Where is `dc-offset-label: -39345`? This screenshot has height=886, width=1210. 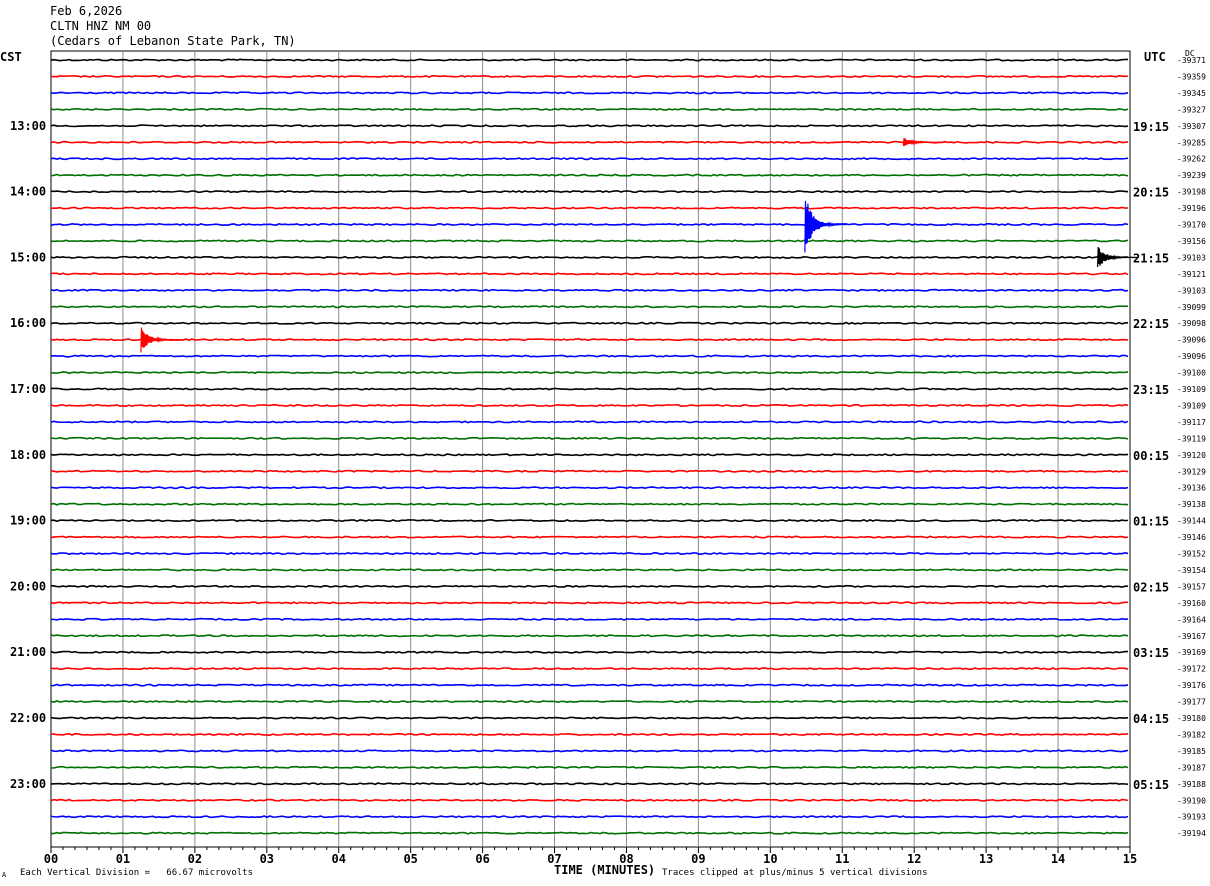
dc-offset-label: -39345 is located at coordinates (1191, 93).